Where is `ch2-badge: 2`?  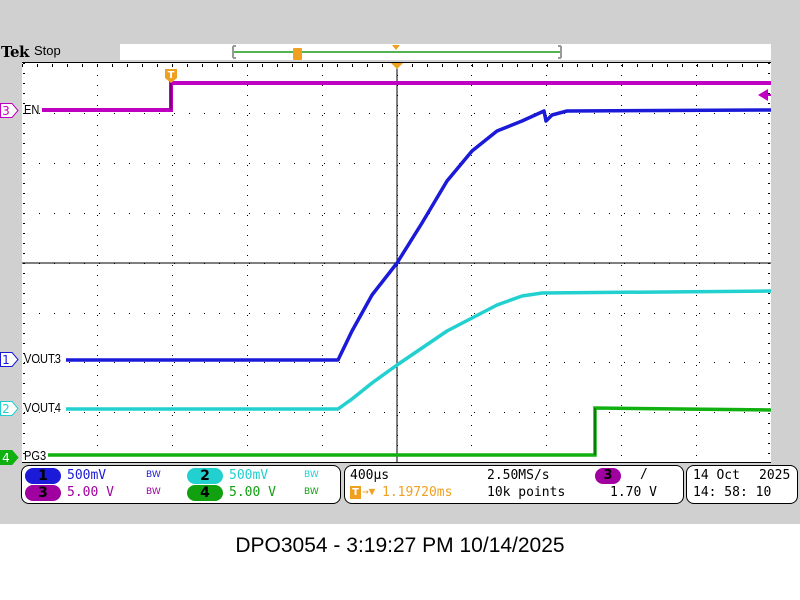 ch2-badge: 2 is located at coordinates (205, 476).